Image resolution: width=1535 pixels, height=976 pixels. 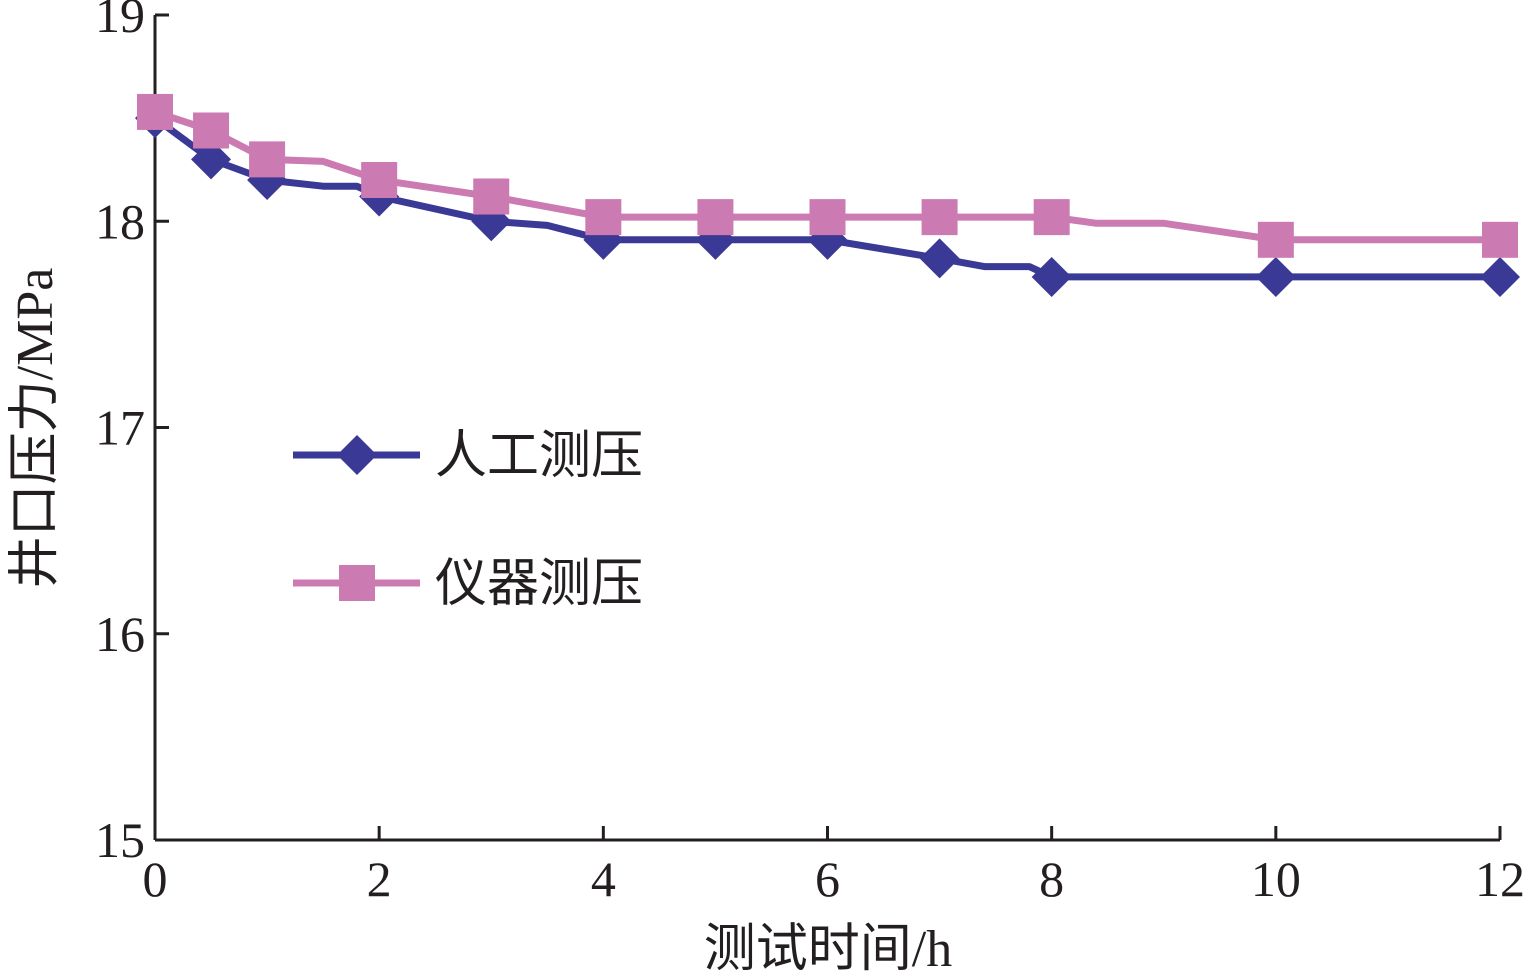 What do you see at coordinates (1500, 879) in the screenshot?
I see `x-tick-label: 12` at bounding box center [1500, 879].